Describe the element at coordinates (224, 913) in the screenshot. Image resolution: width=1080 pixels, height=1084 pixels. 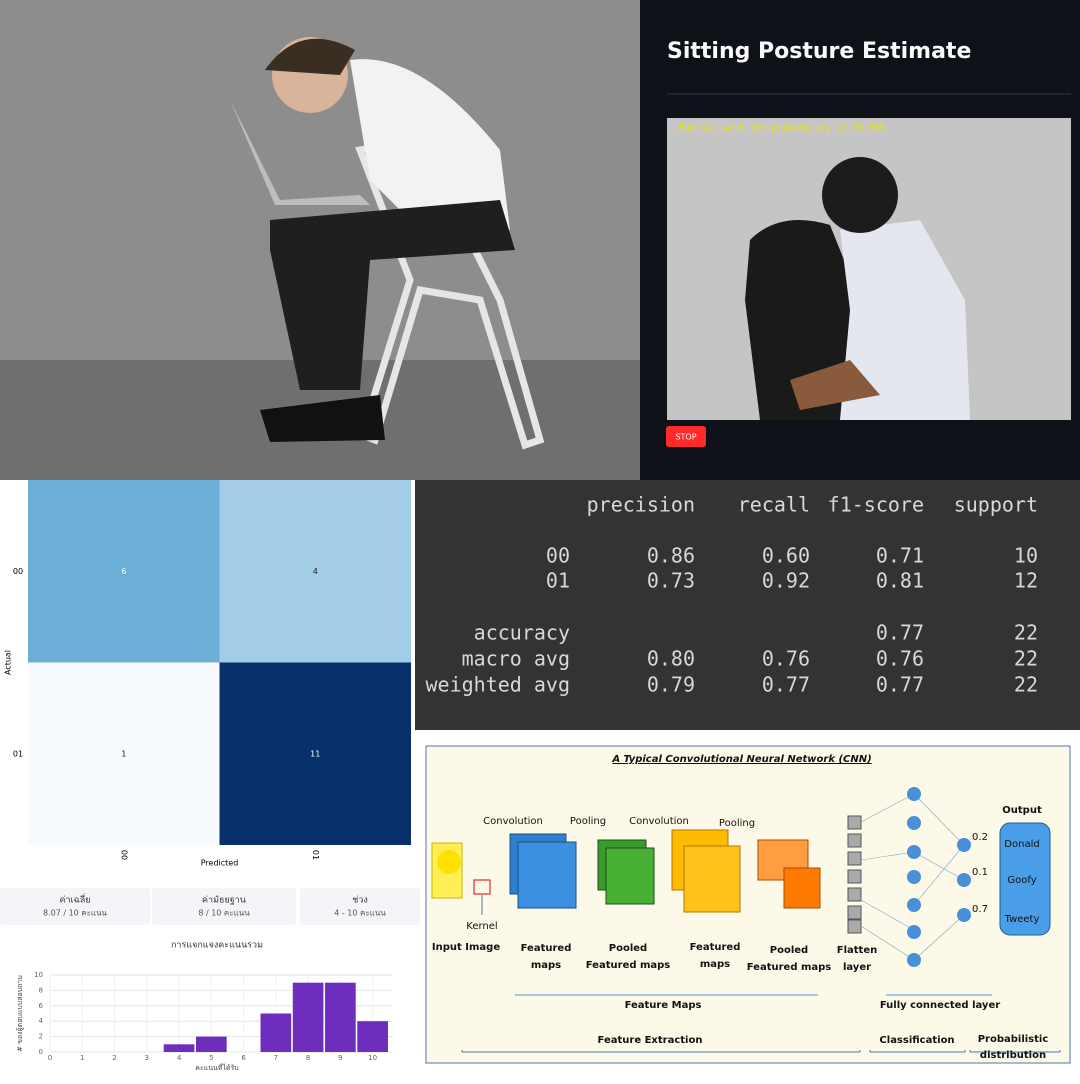
I see `stat-value: 8 / 10 คะแนน` at that location.